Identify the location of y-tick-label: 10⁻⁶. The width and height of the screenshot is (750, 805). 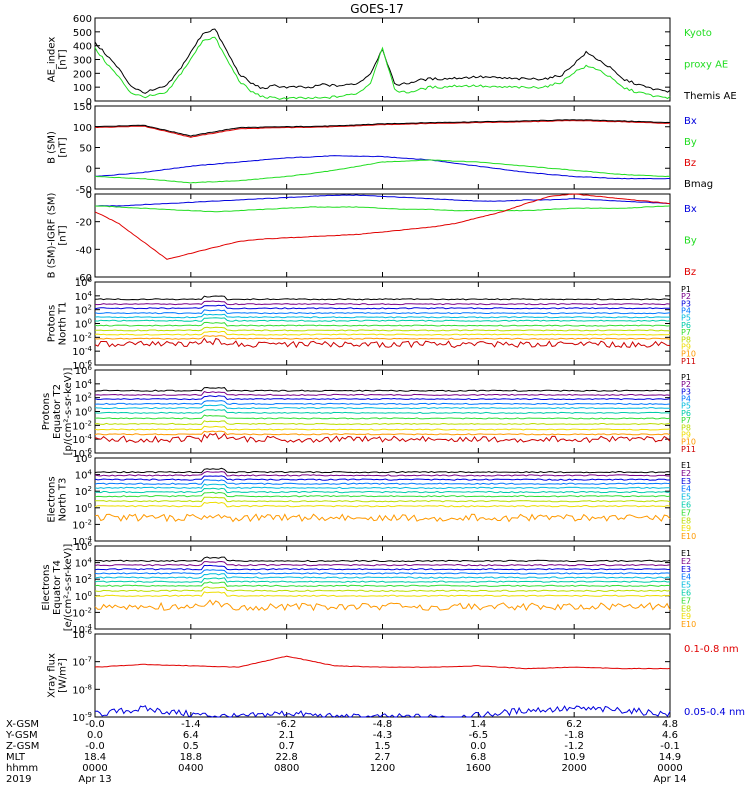
(82, 453).